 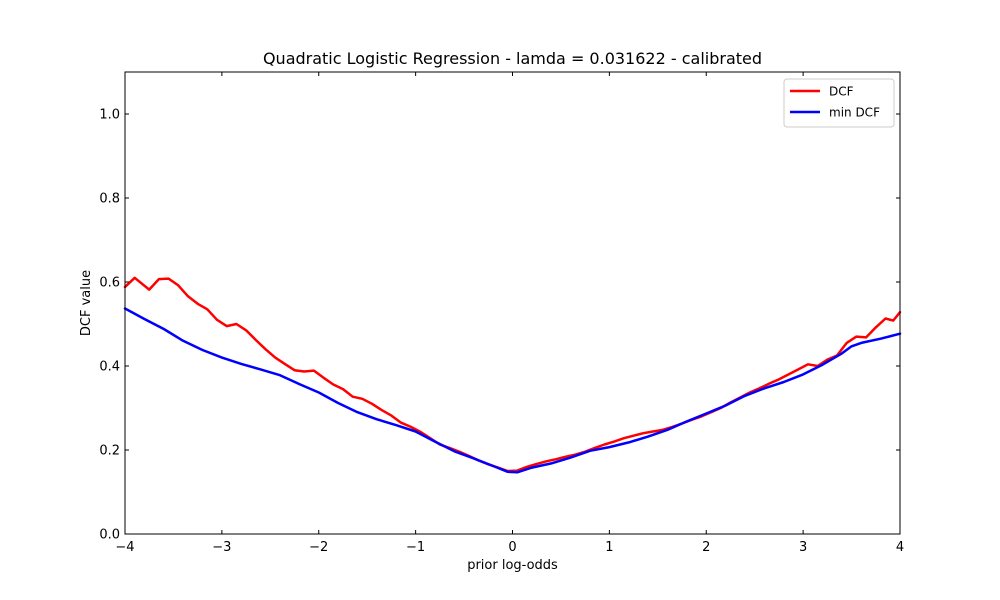 I want to click on x-axis-label: prior log-odds, so click(x=512, y=565).